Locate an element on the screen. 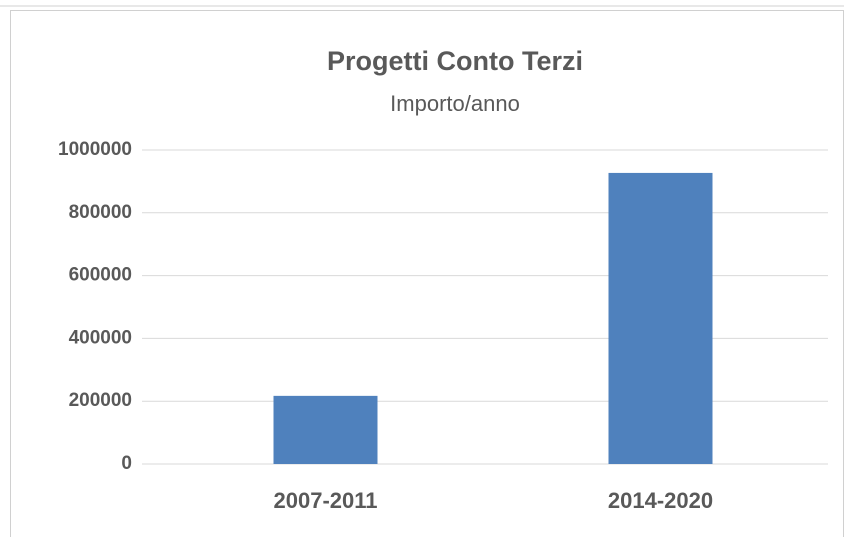 This screenshot has width=844, height=537. y-tick-label: 800000 is located at coordinates (100, 212).